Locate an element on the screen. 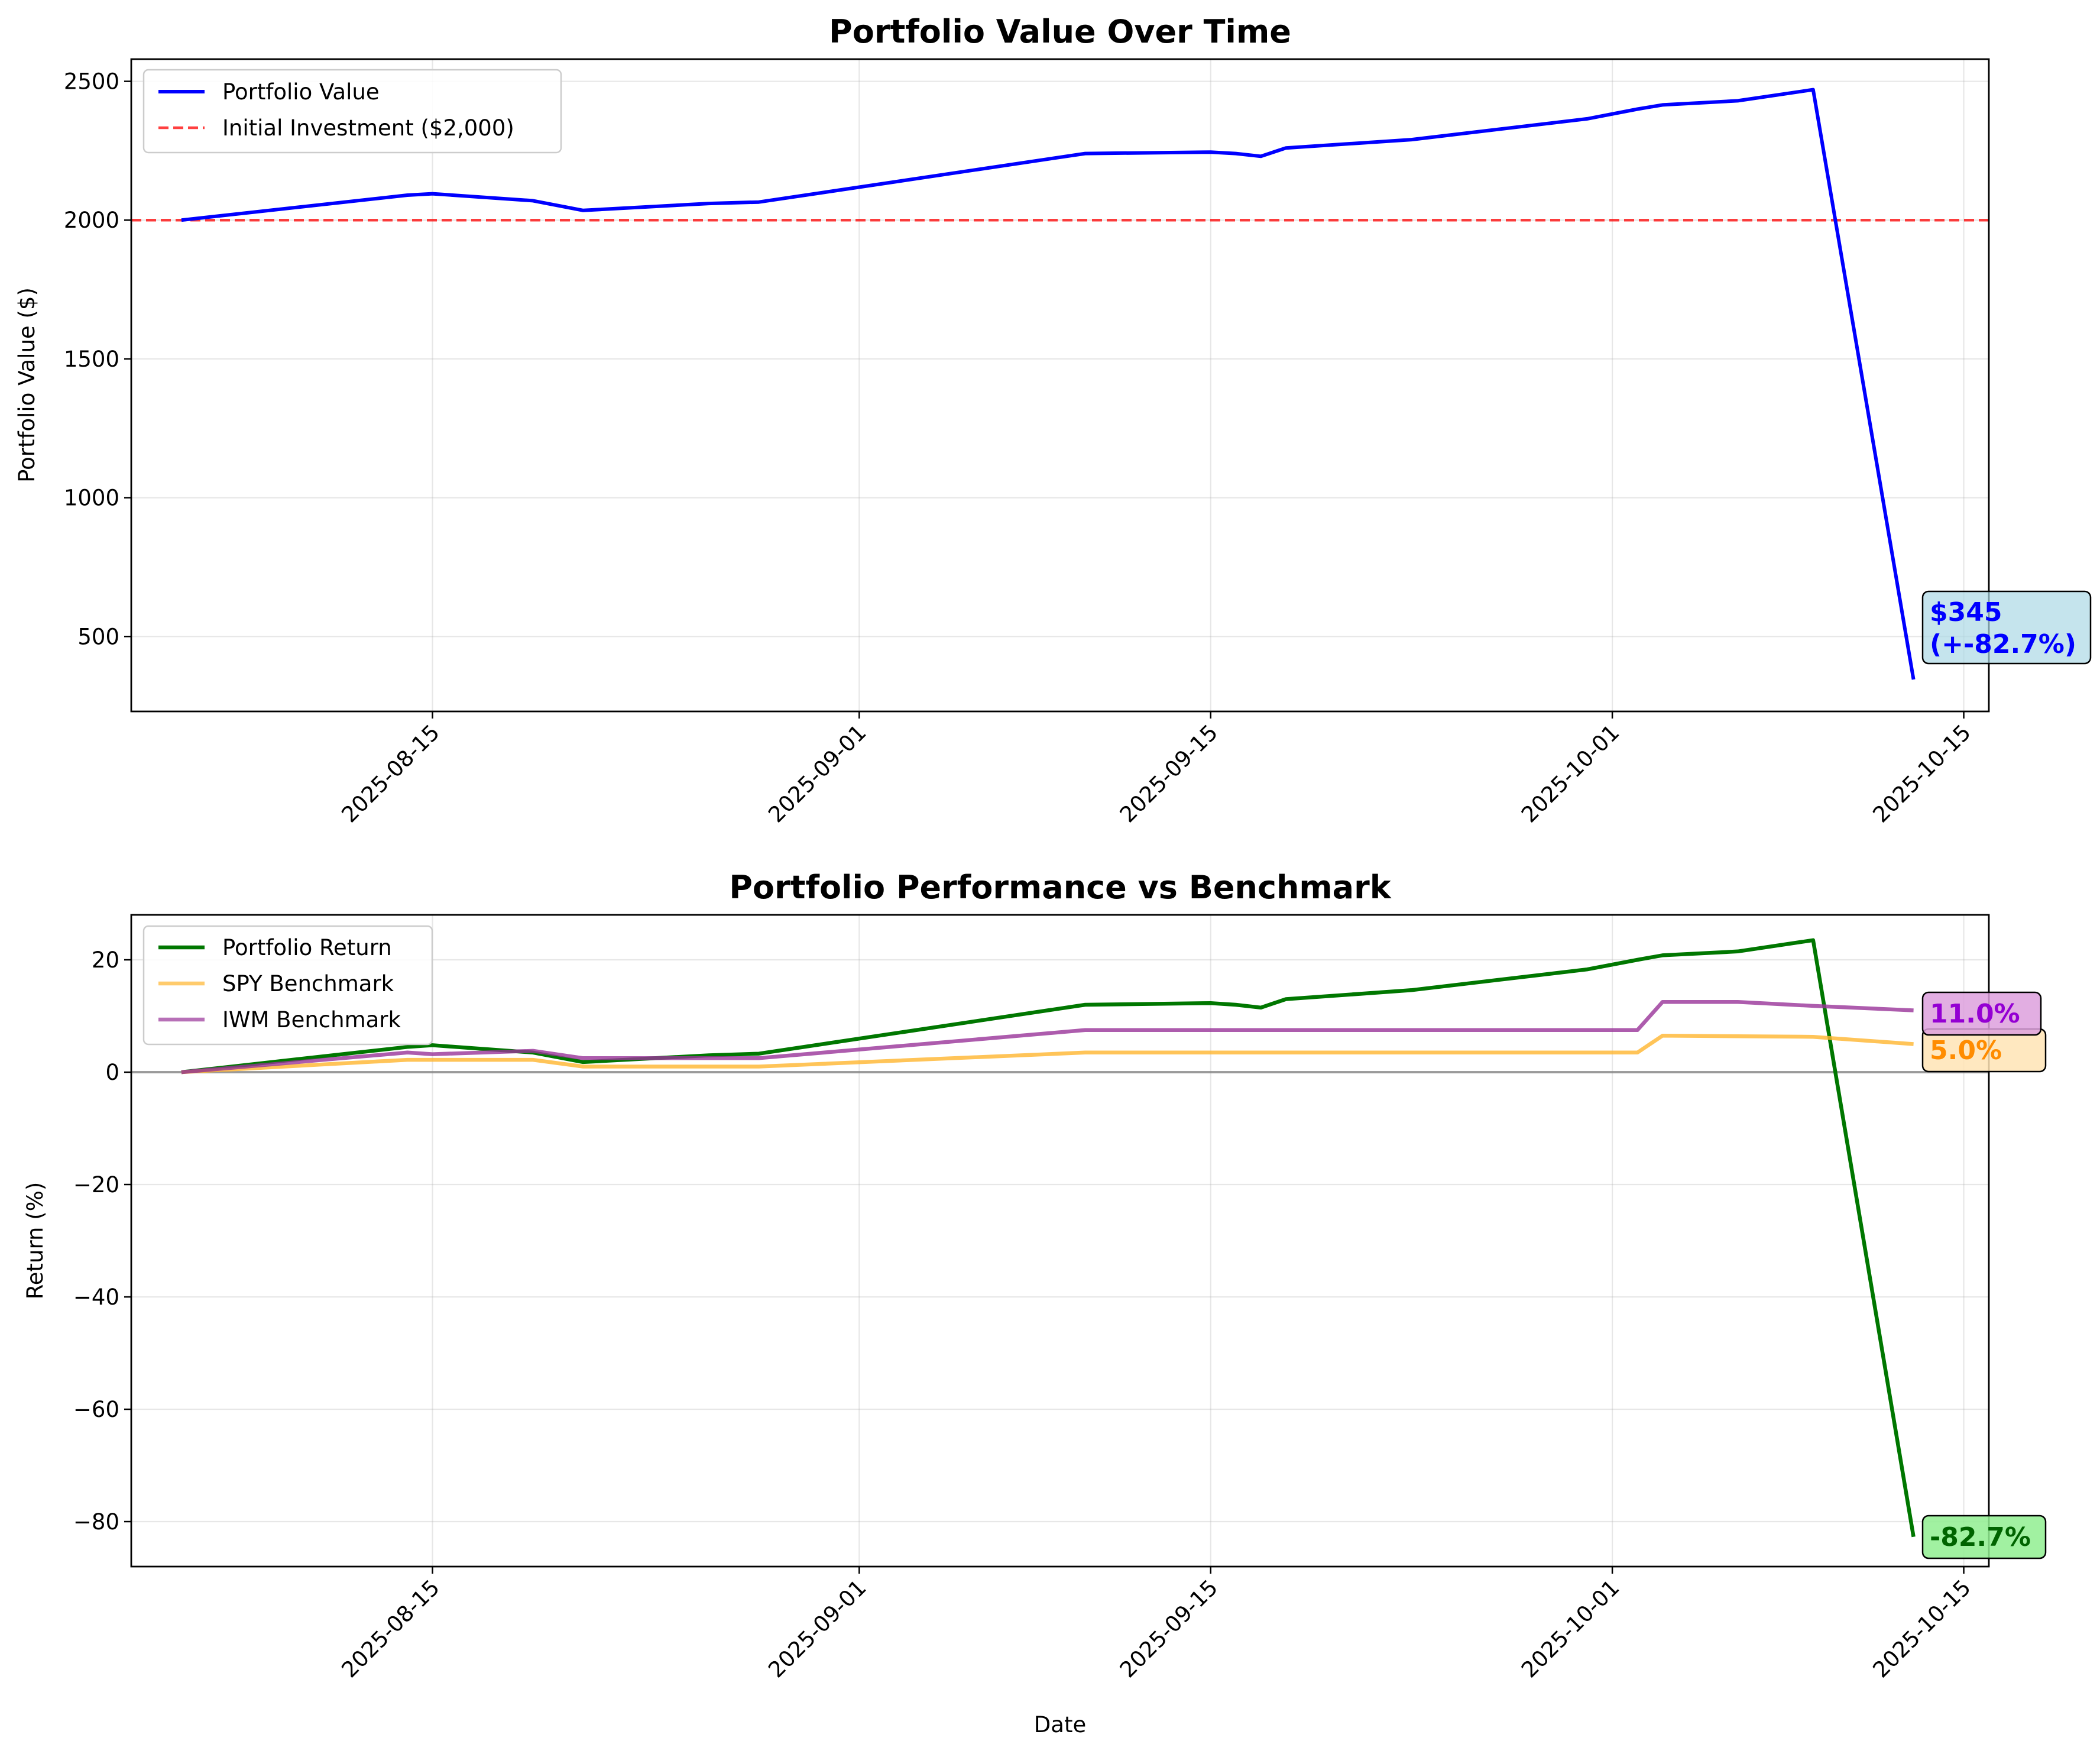 This screenshot has width=2100, height=1757. spy-end-annotation: 5.0% is located at coordinates (1984, 1051).